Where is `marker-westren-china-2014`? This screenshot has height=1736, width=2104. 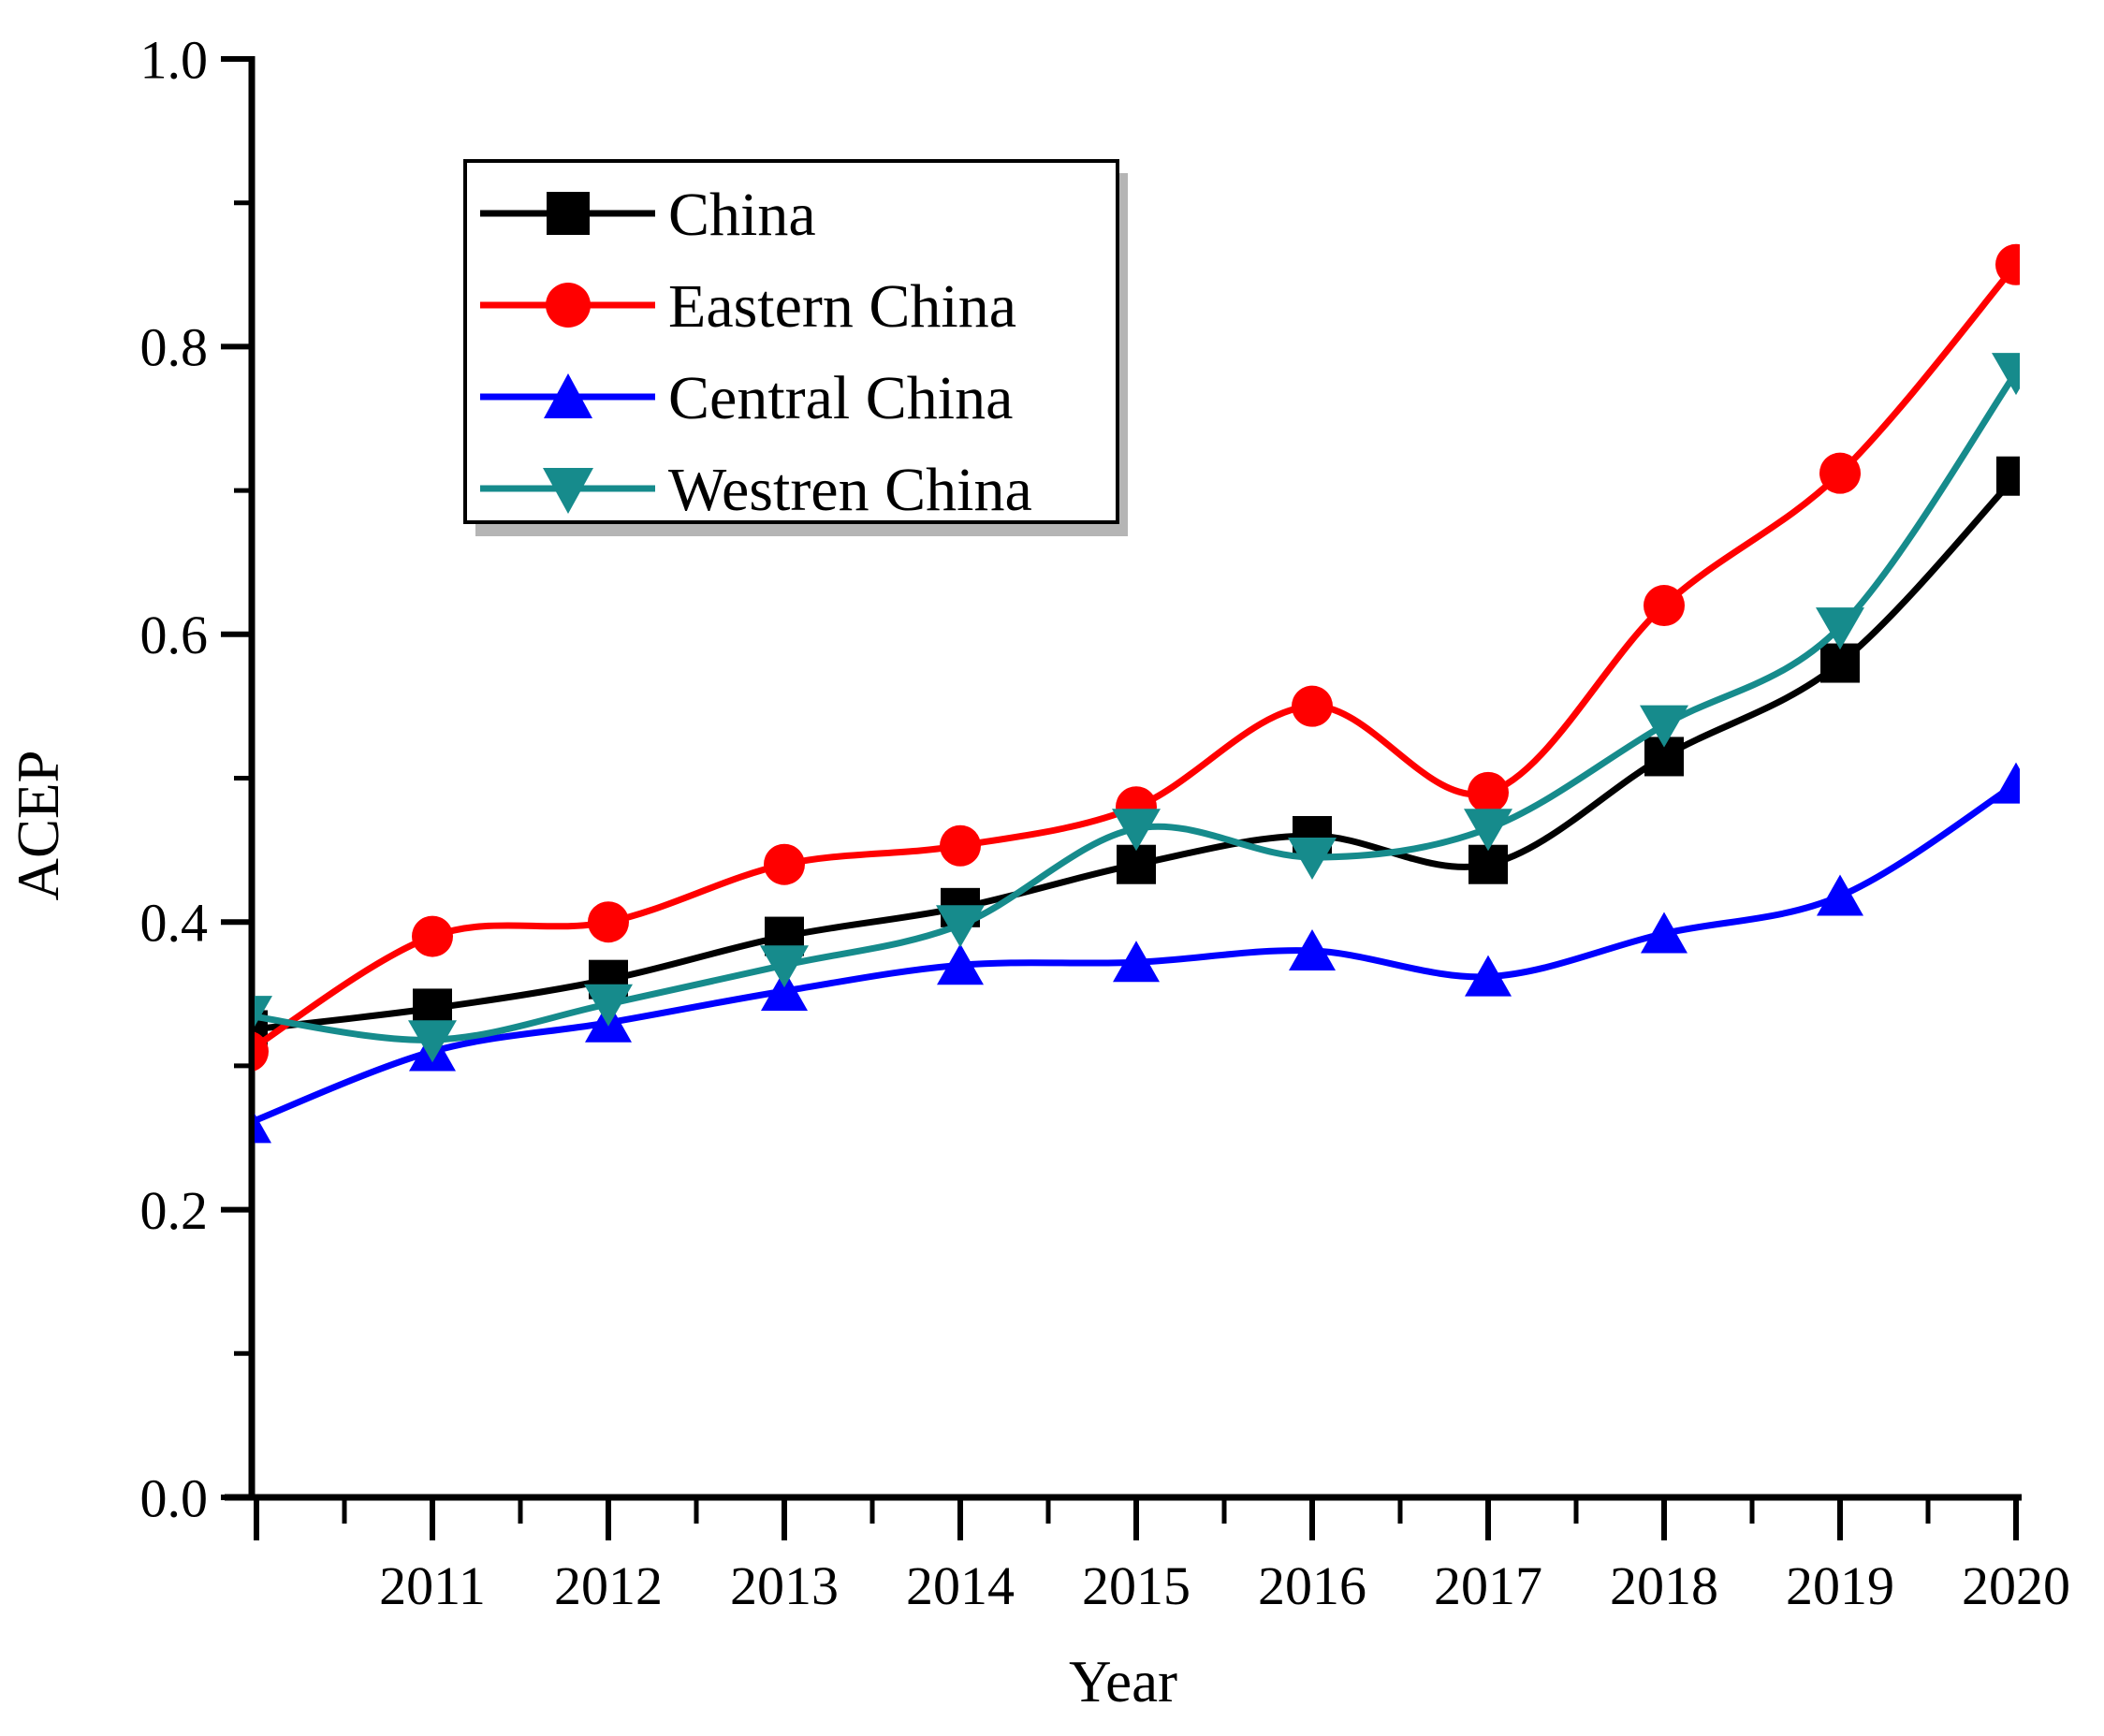 marker-westren-china-2014 is located at coordinates (960, 927).